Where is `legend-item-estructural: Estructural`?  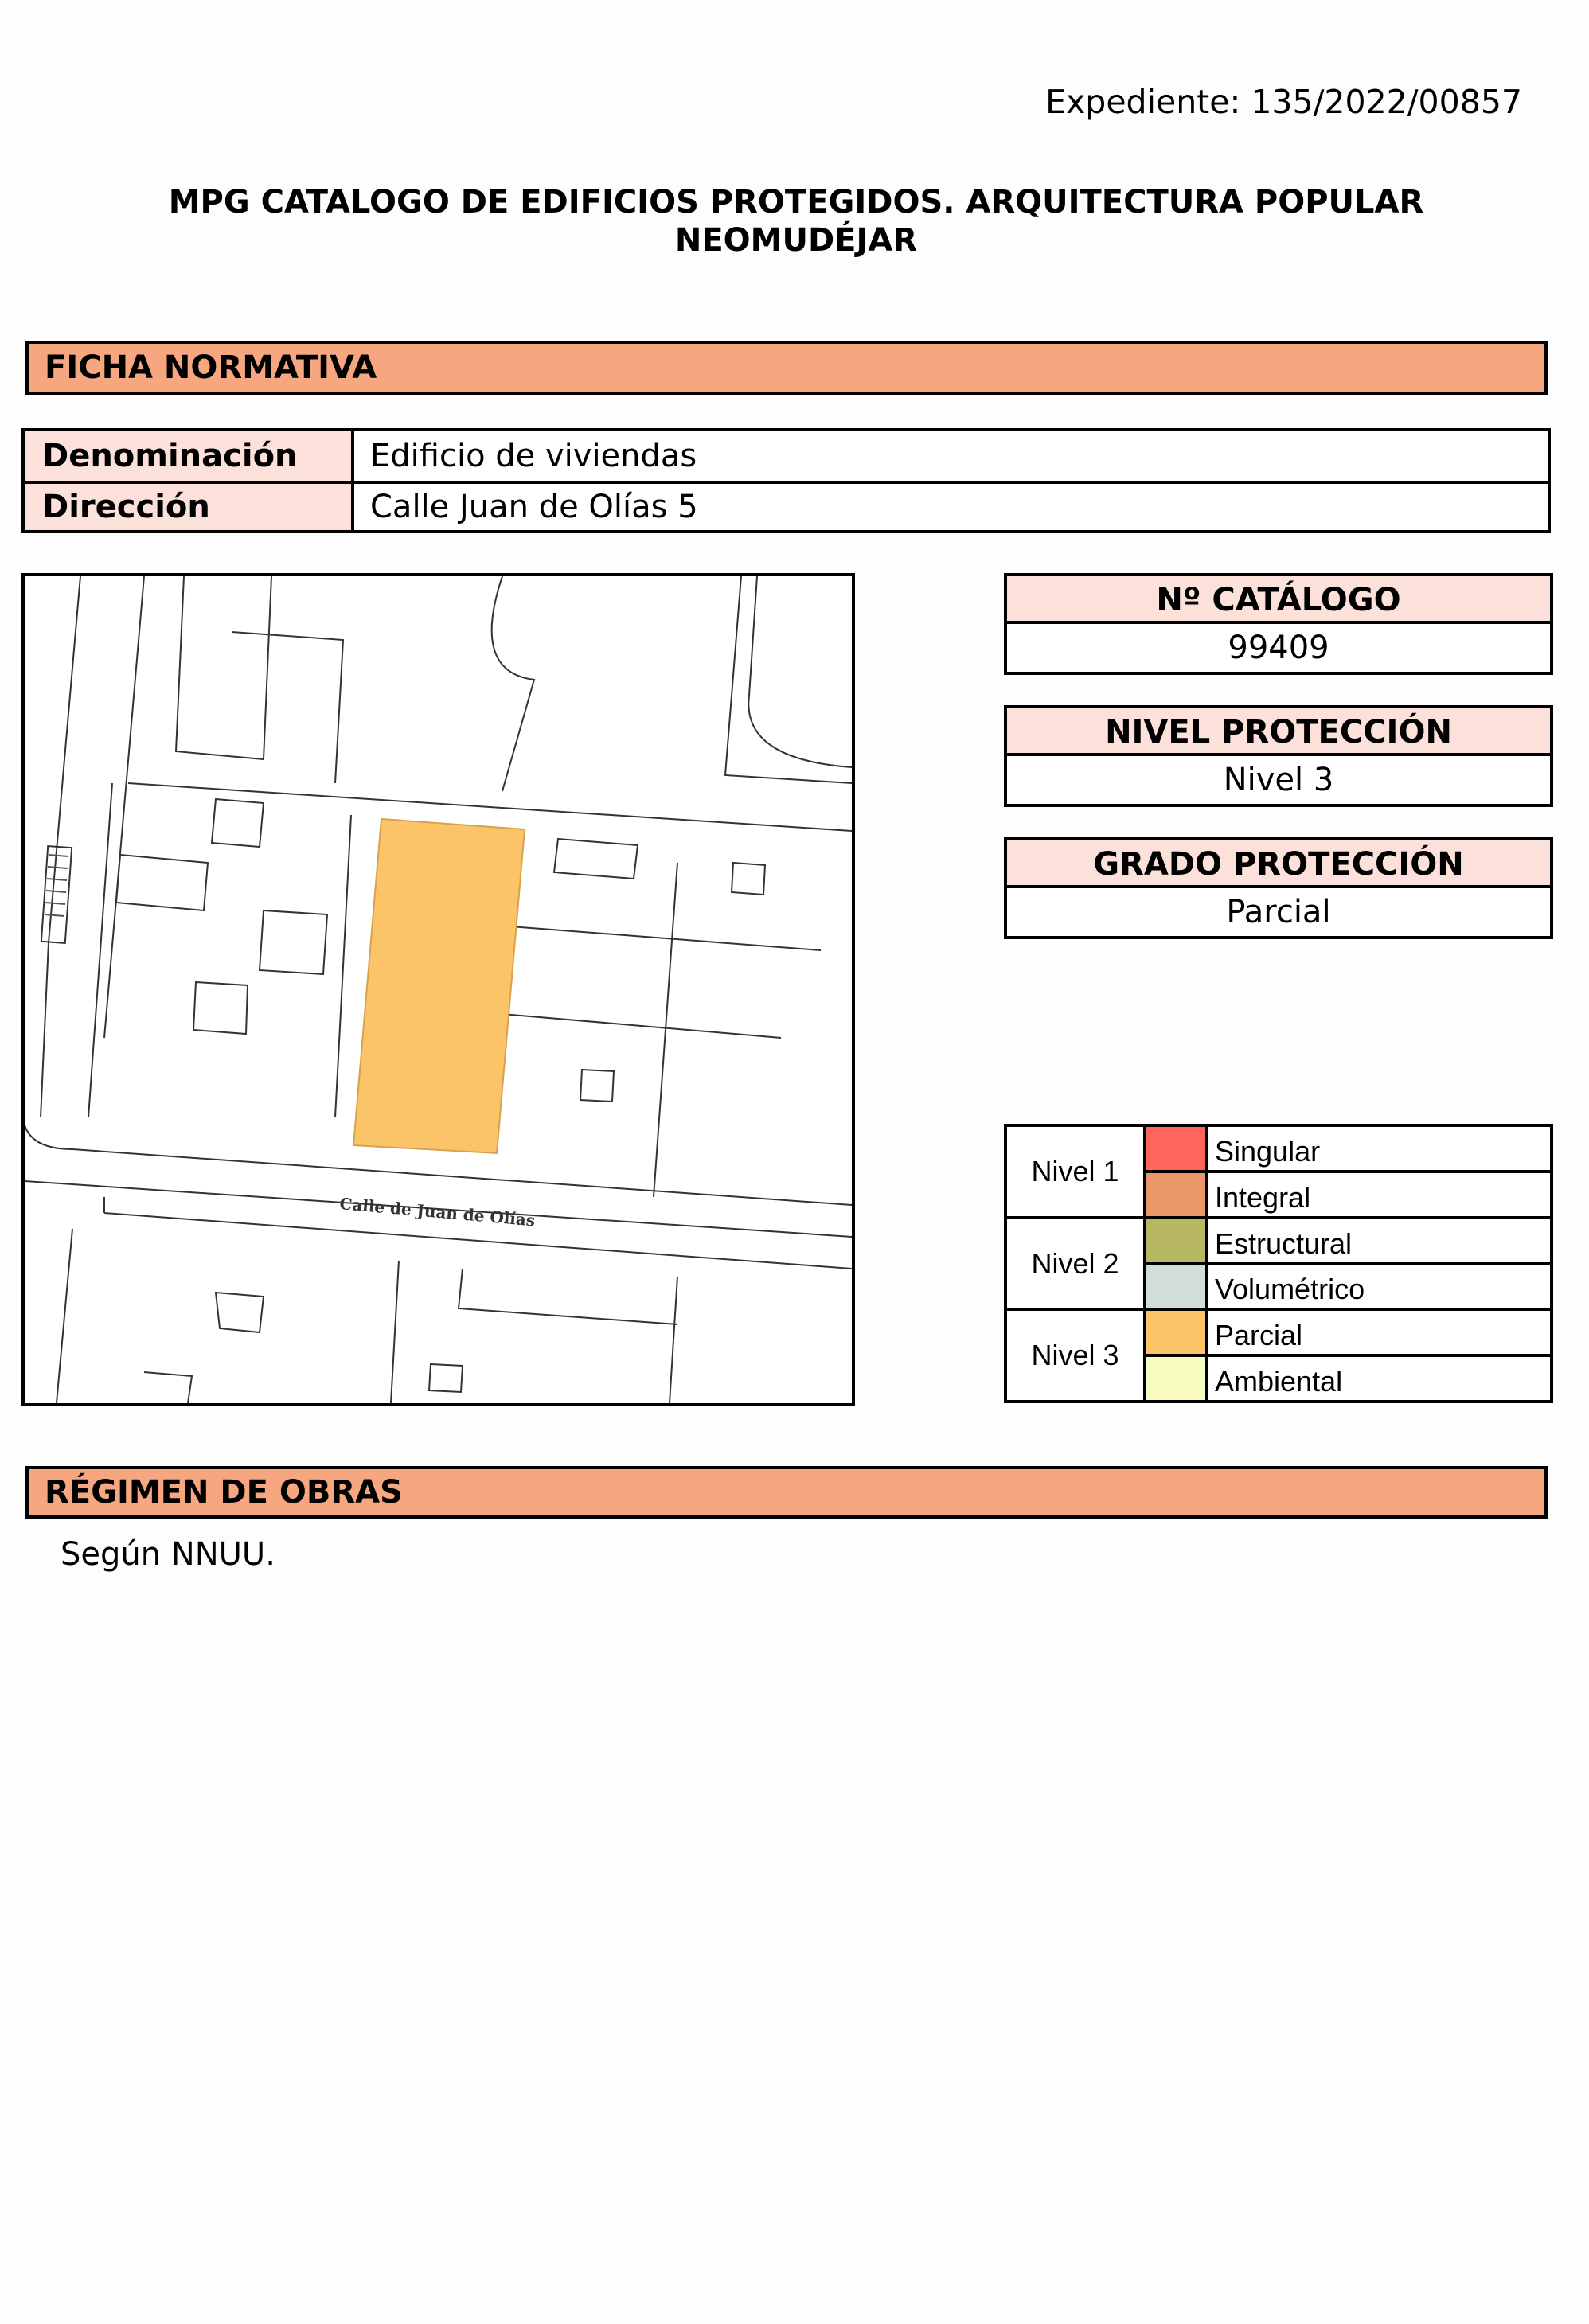 legend-item-estructural: Estructural is located at coordinates (1348, 1240).